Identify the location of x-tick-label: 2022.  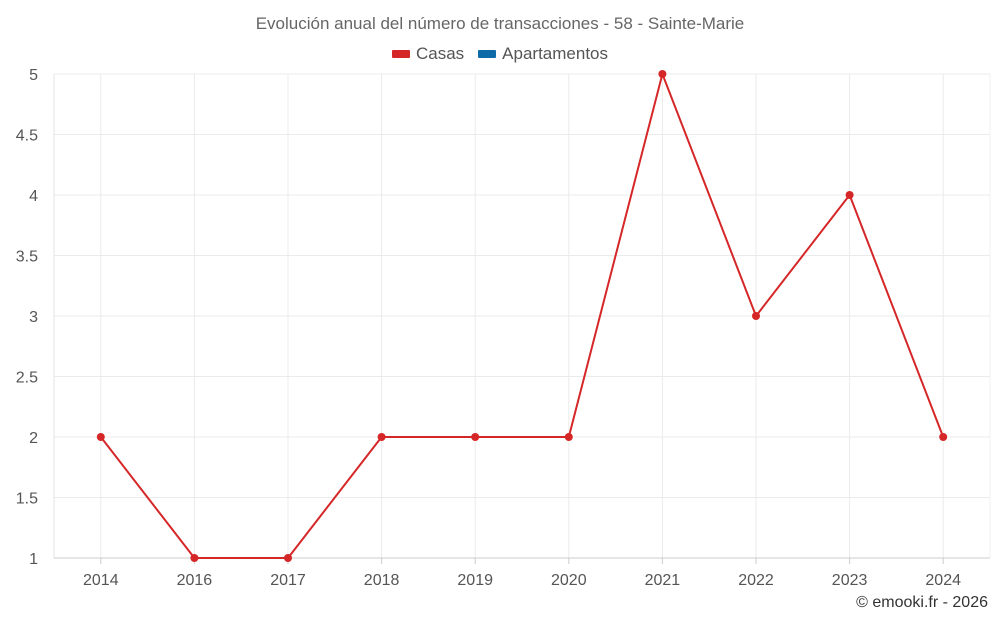
(756, 580).